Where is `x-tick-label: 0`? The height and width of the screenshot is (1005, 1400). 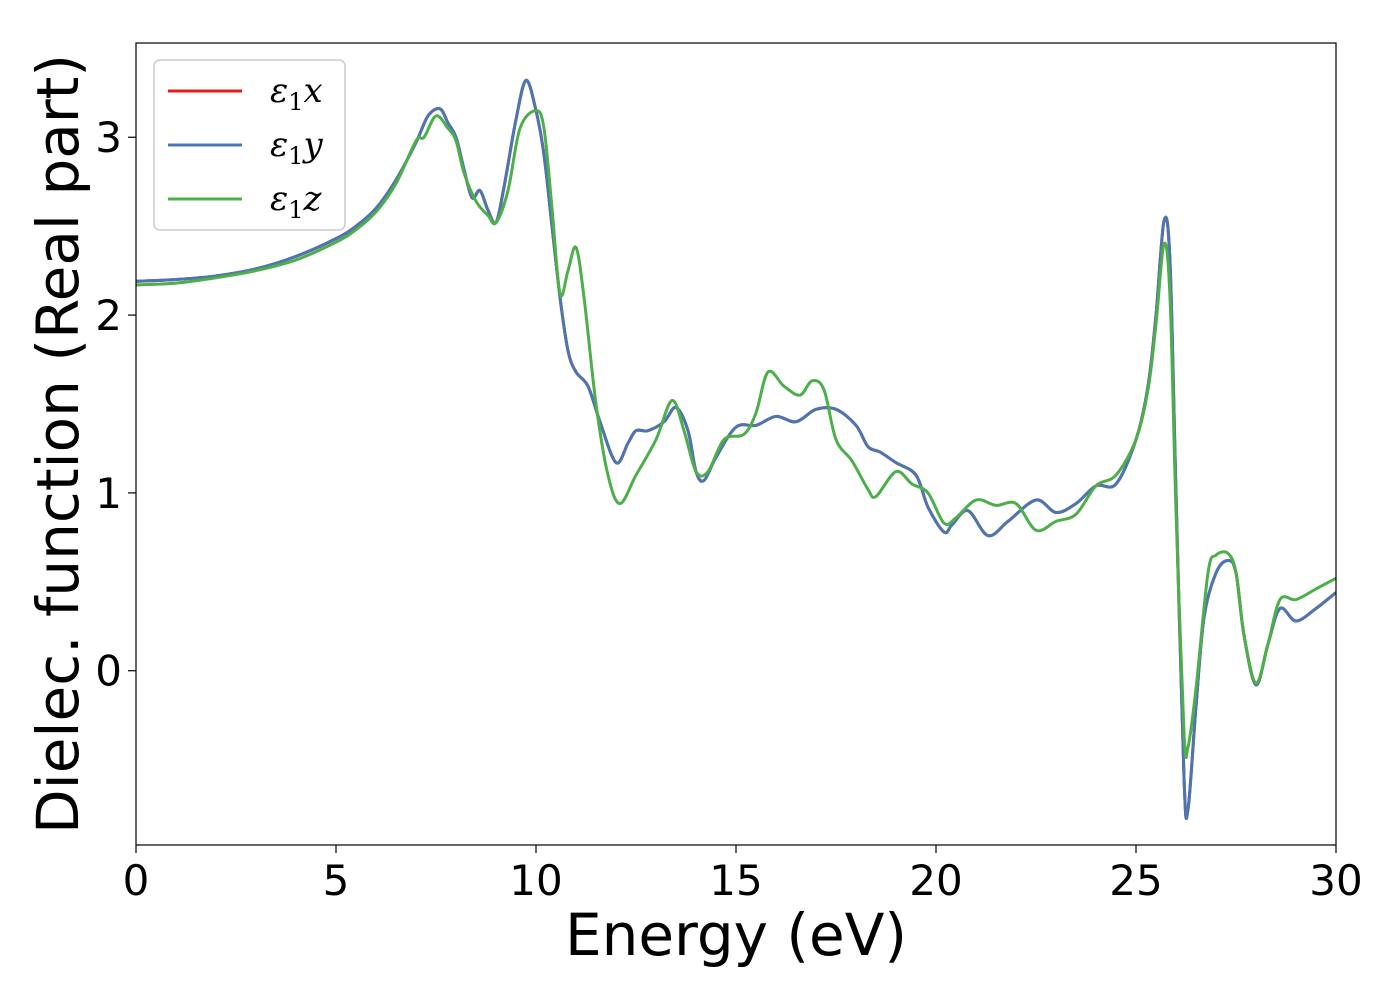 x-tick-label: 0 is located at coordinates (136, 880).